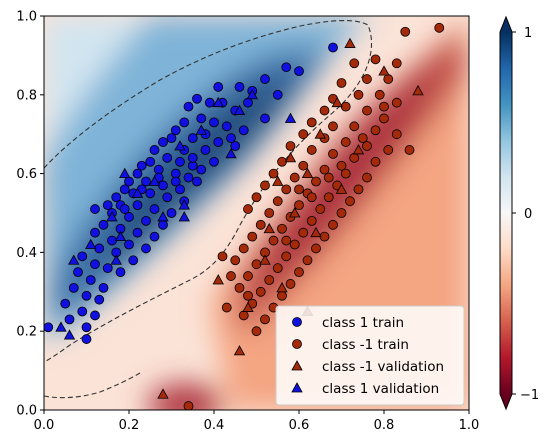 Image resolution: width=550 pixels, height=441 pixels. What do you see at coordinates (469, 425) in the screenshot?
I see `x-tick-label: 1.0` at bounding box center [469, 425].